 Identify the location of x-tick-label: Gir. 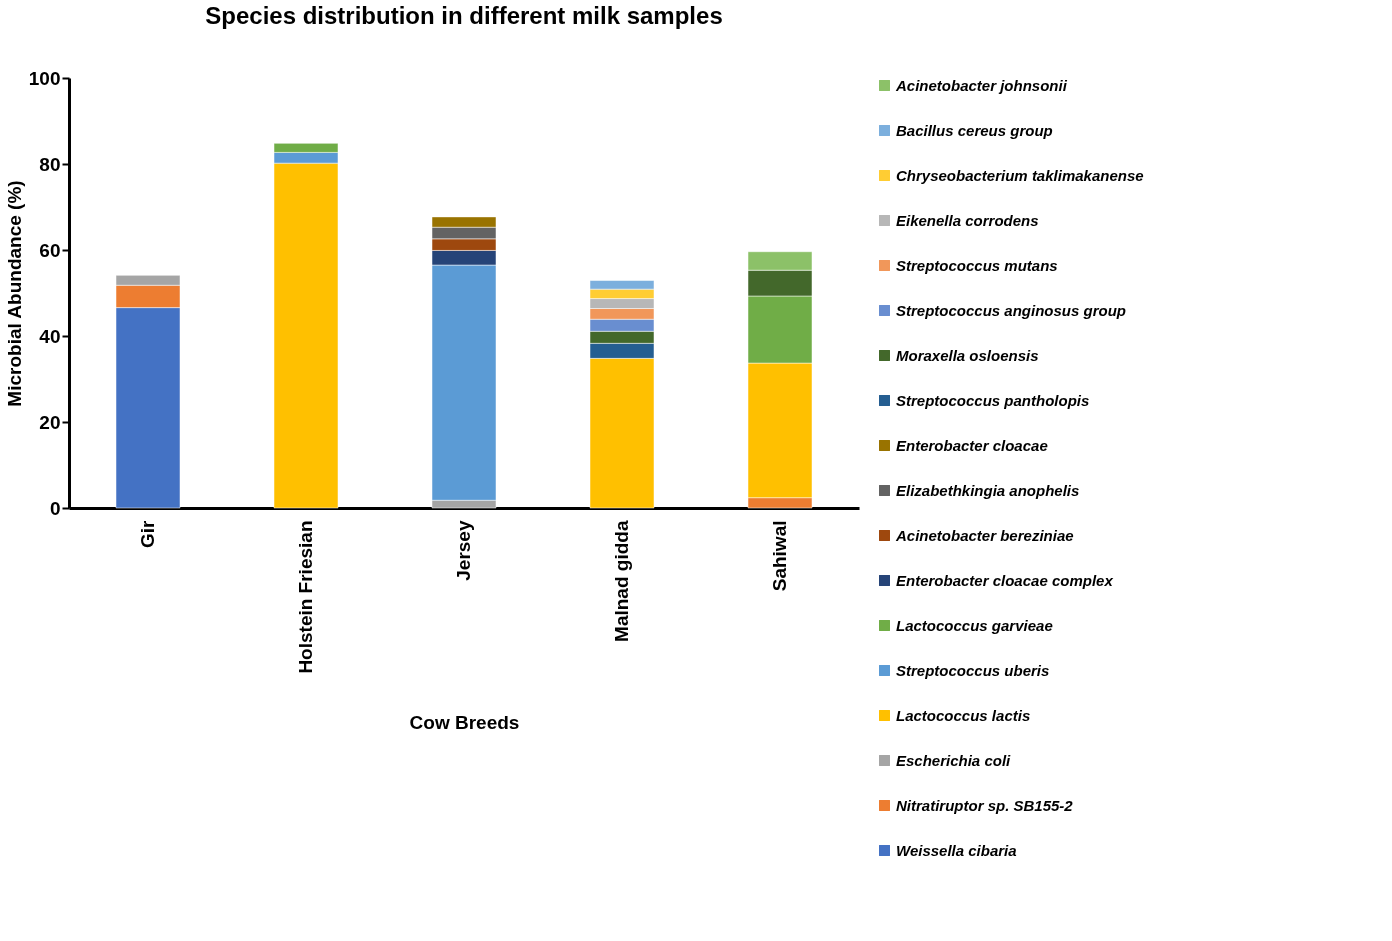
(147, 533).